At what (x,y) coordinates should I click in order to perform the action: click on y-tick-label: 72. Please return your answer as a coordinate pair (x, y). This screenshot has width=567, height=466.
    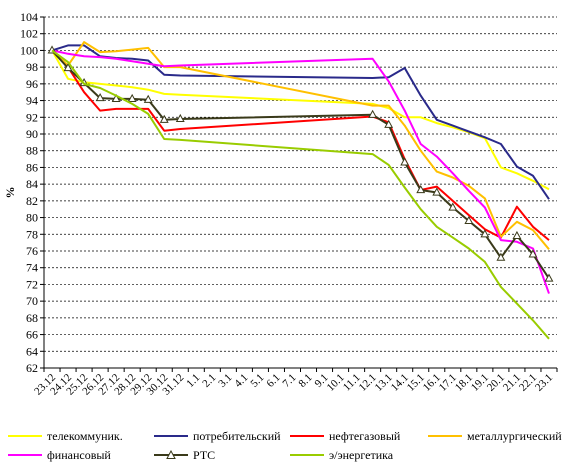
    Looking at the image, I should click on (32, 284).